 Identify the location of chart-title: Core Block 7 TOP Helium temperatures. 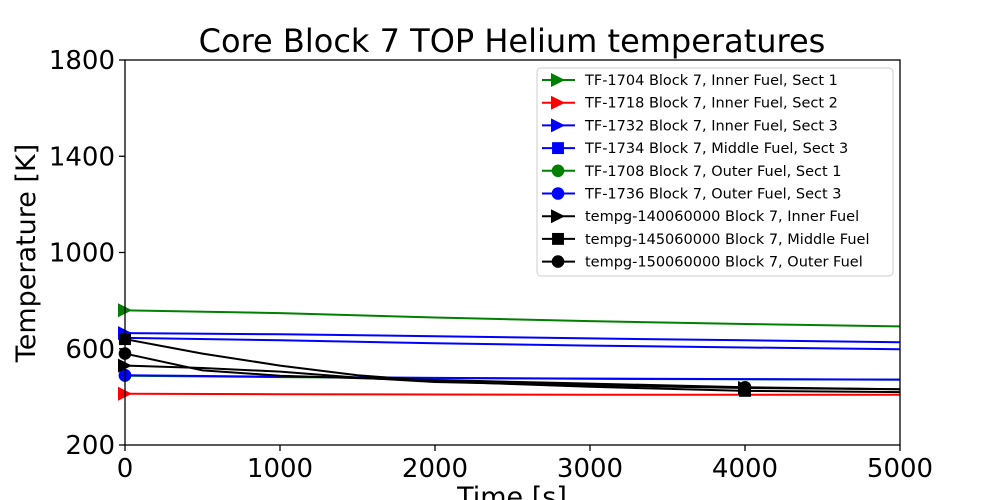
(512, 41).